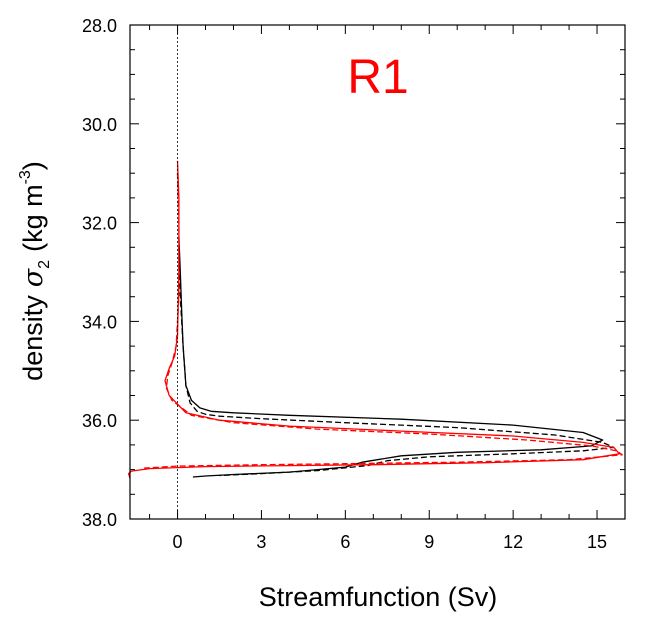 The height and width of the screenshot is (622, 650). Describe the element at coordinates (33, 165) in the screenshot. I see `y-axis-label-units-close: )` at that location.